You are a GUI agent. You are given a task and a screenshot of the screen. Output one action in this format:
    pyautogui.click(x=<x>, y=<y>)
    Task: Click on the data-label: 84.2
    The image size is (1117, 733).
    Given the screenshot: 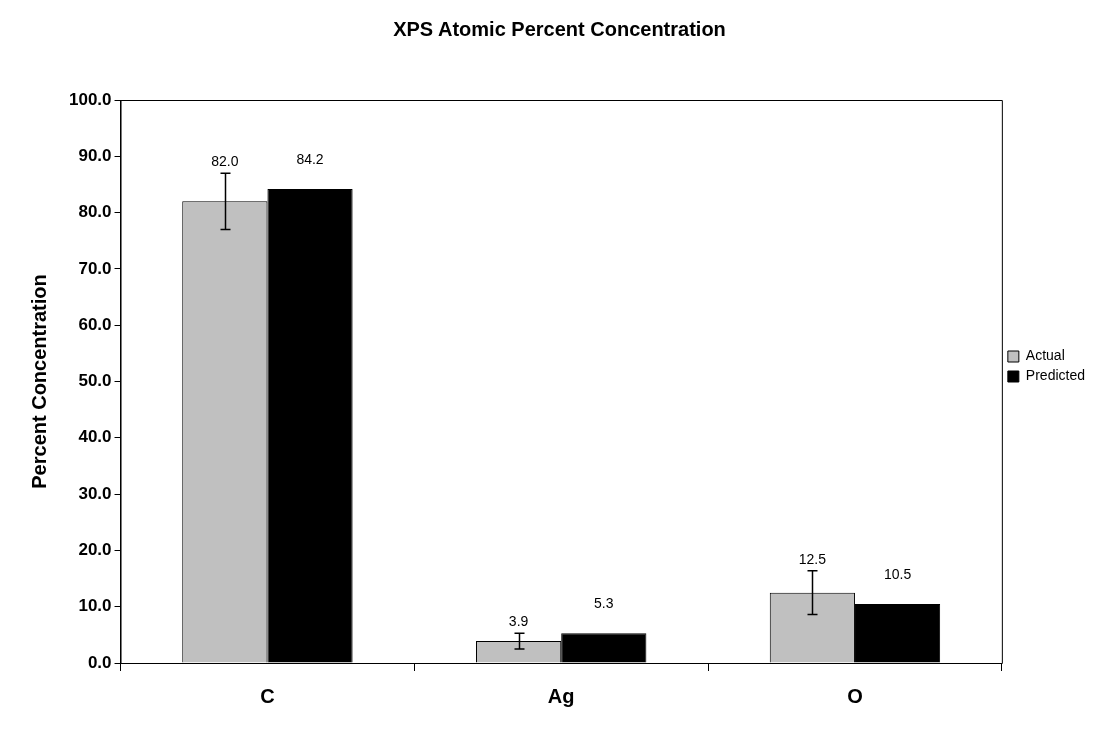 What is the action you would take?
    pyautogui.click(x=310, y=158)
    